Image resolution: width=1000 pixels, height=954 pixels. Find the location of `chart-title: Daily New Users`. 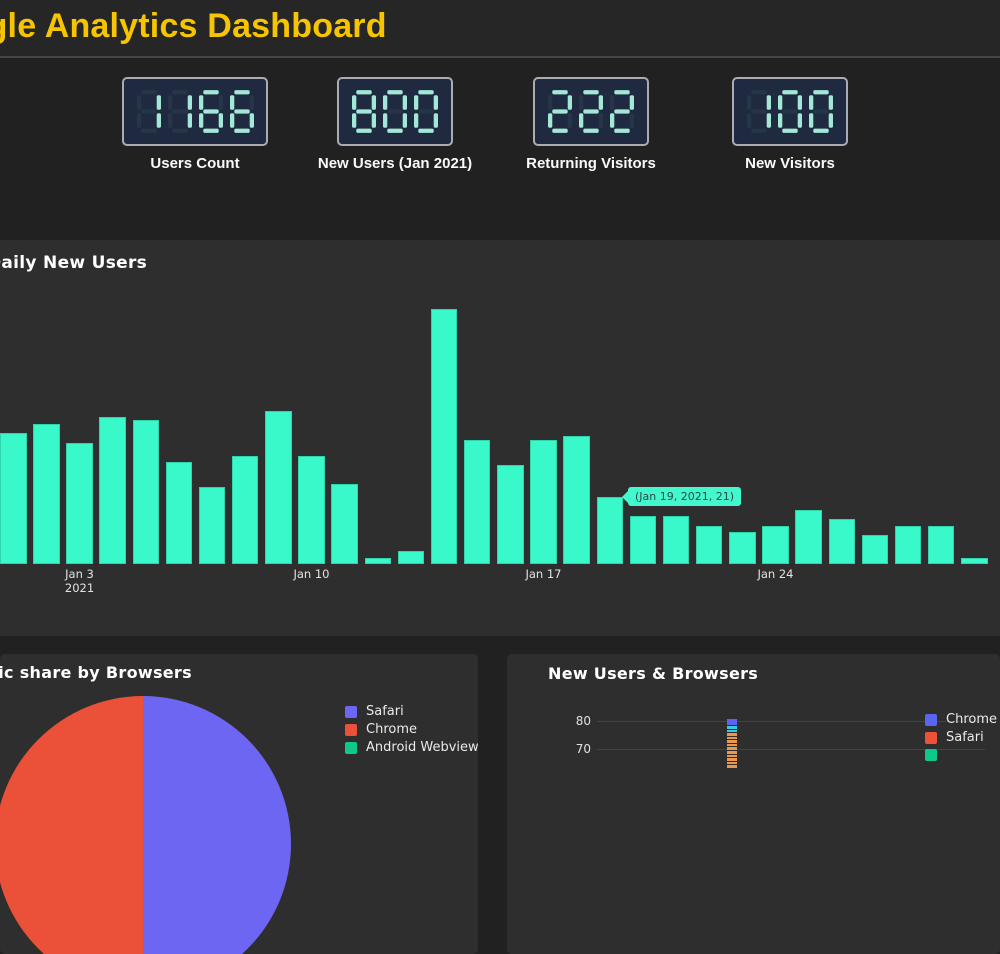

chart-title: Daily New Users is located at coordinates (74, 263).